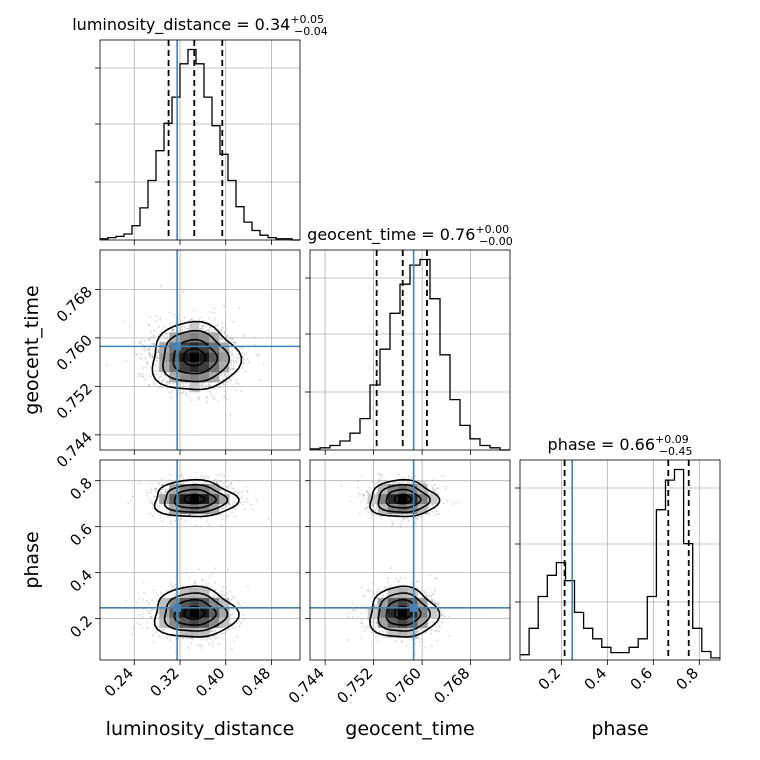 Image resolution: width=760 pixels, height=760 pixels. I want to click on panel-frame, so click(410, 350).